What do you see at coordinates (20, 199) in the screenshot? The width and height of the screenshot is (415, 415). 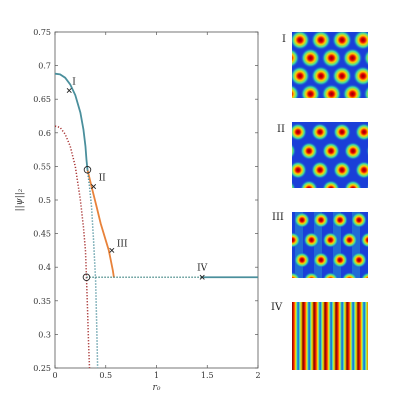 I see `y-axis-label: ||ψ||₂` at bounding box center [20, 199].